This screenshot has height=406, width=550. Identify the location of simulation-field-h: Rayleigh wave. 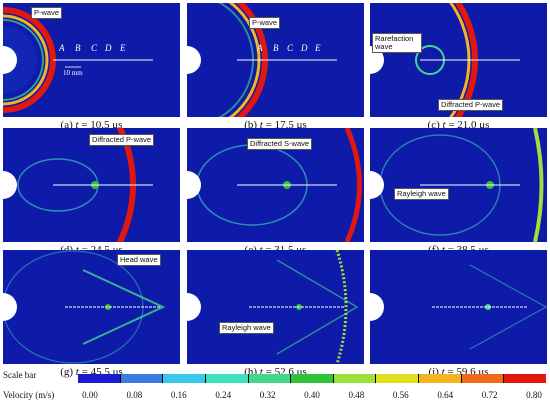
(275, 307).